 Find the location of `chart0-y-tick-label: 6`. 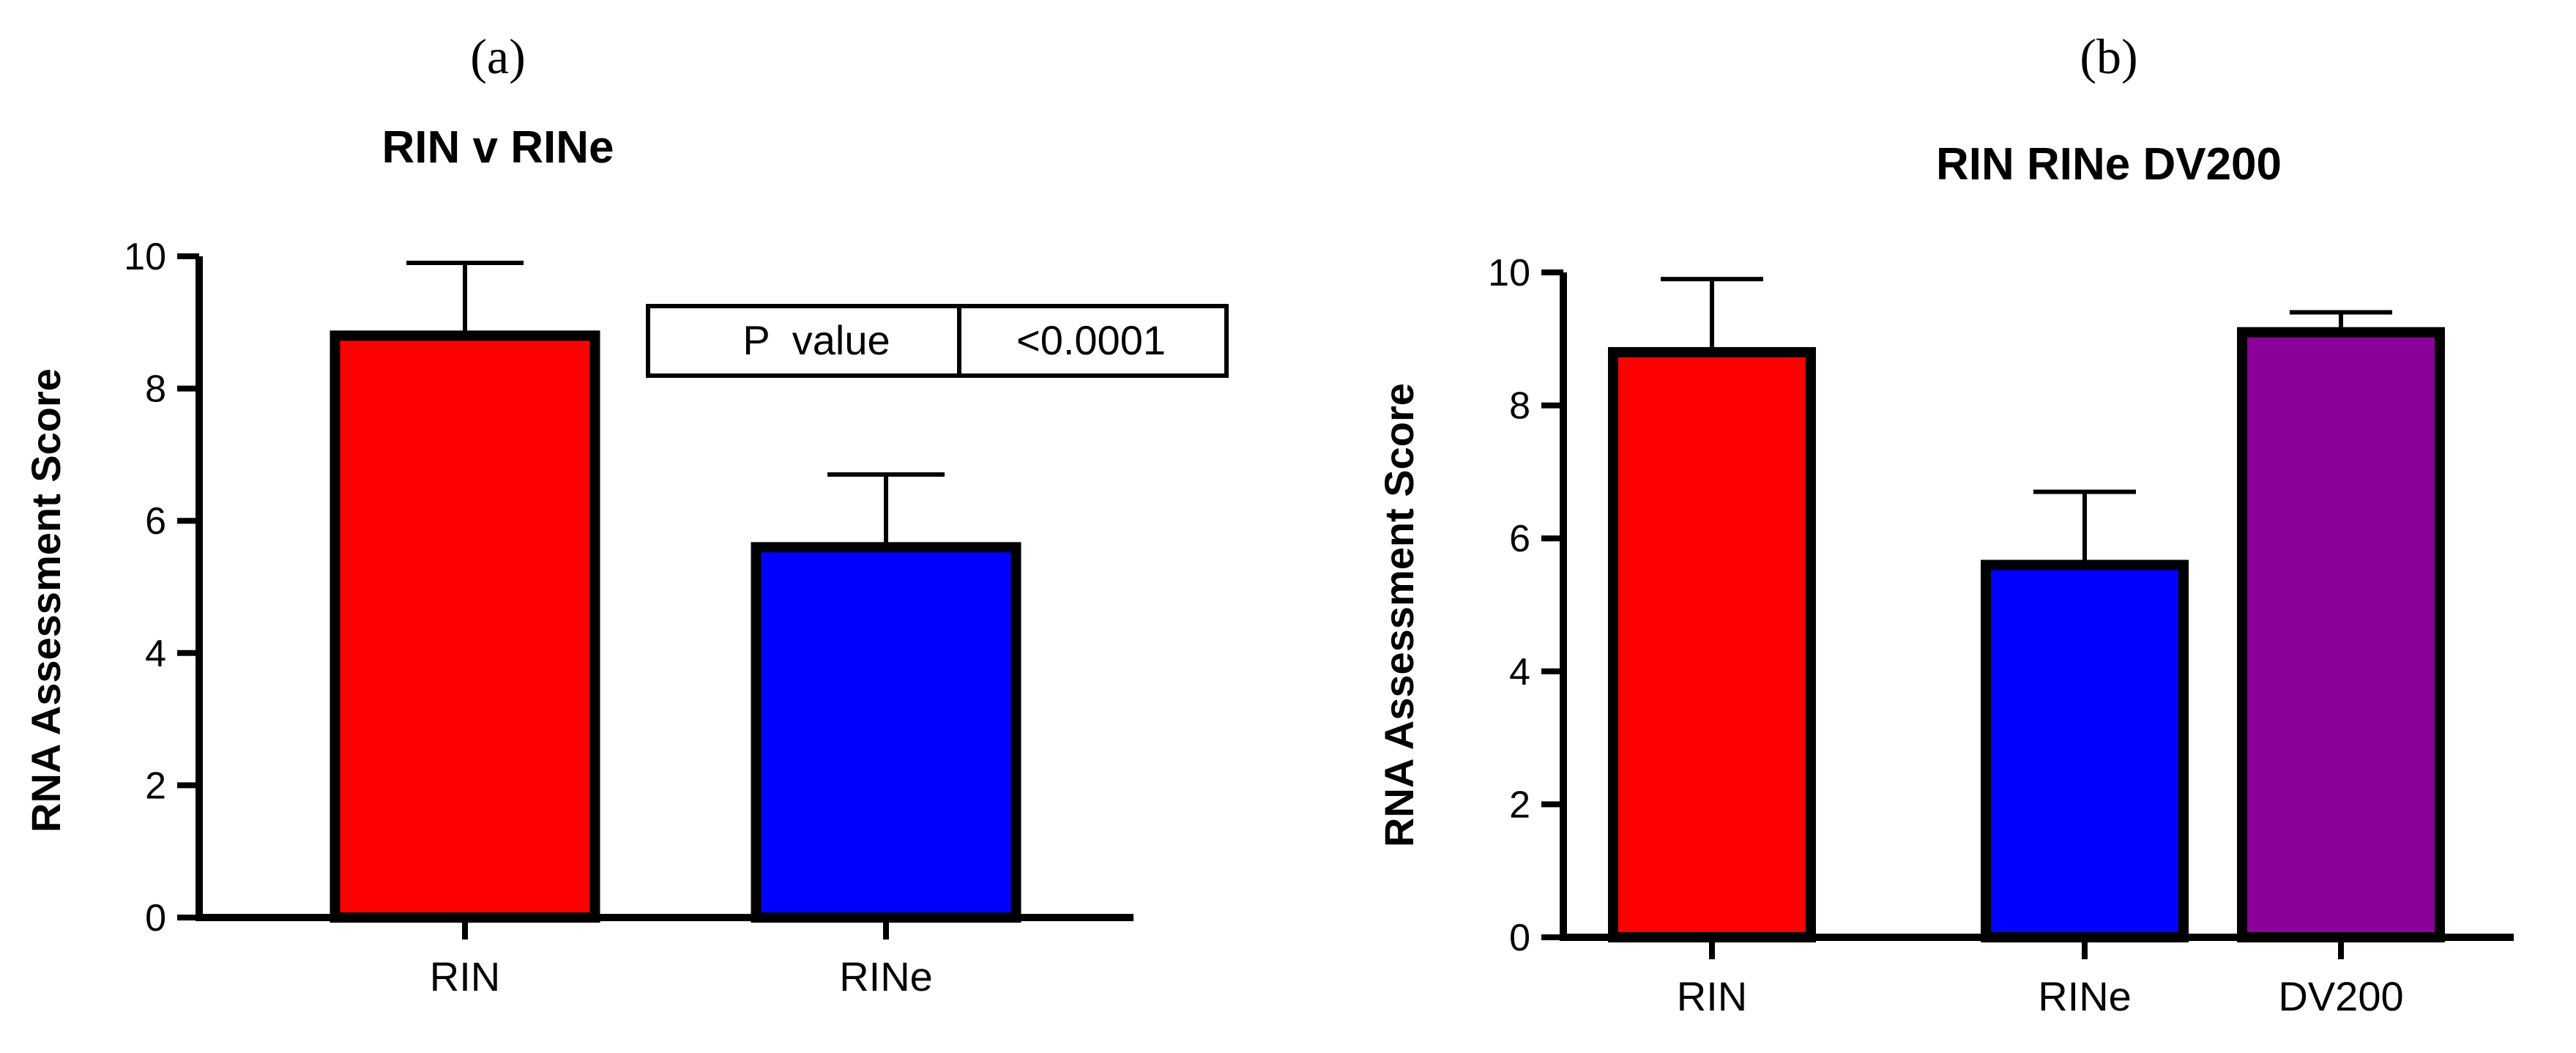

chart0-y-tick-label: 6 is located at coordinates (155, 521).